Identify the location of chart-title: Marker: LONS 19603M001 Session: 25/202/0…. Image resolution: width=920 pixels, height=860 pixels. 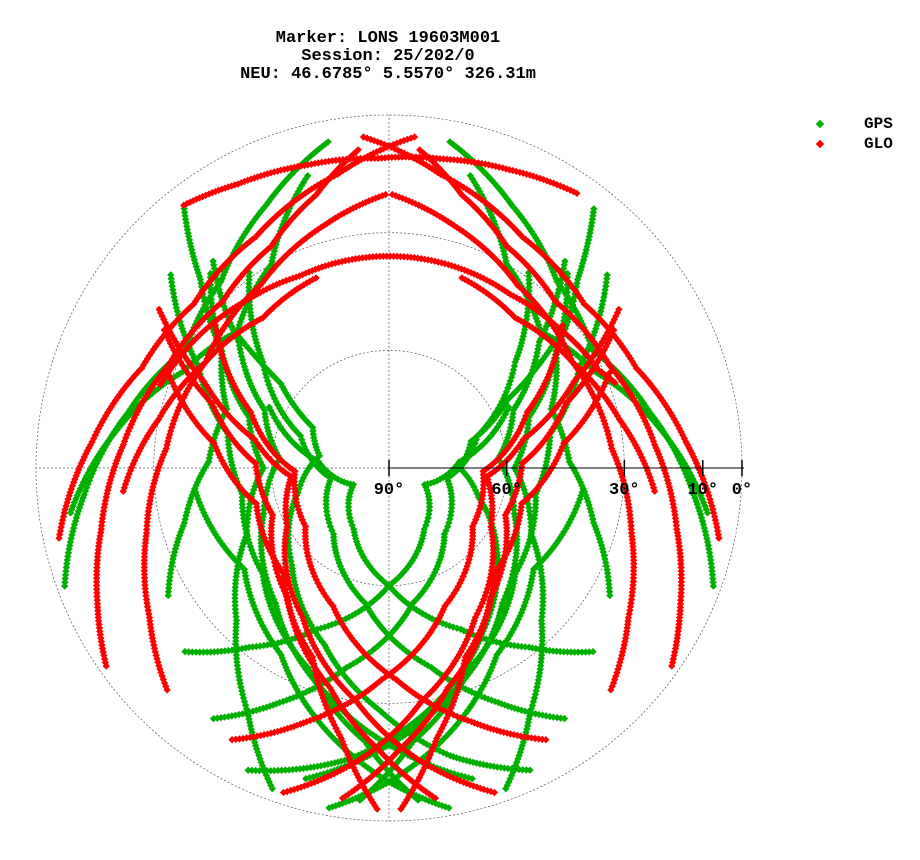
(388, 57).